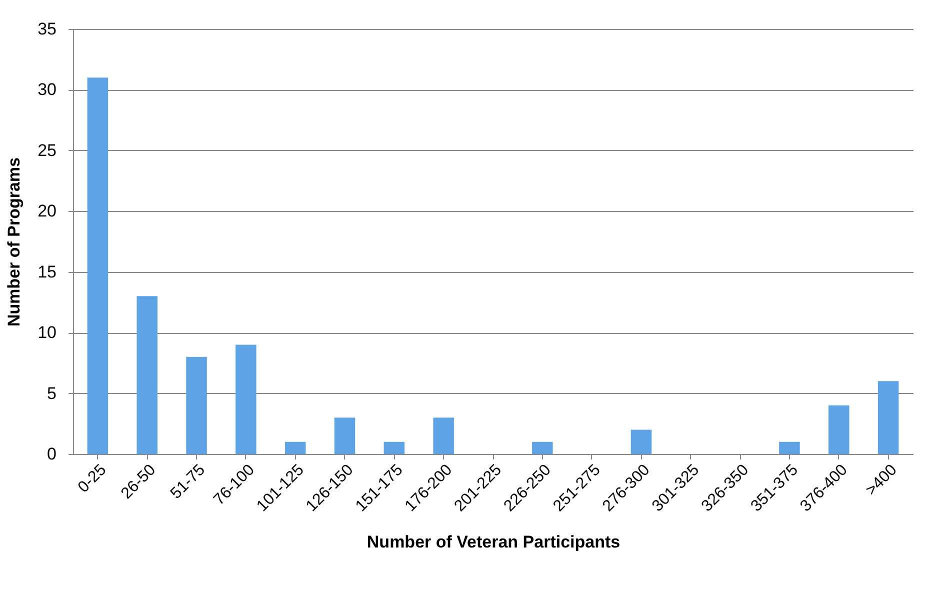 This screenshot has width=934, height=594. What do you see at coordinates (47, 332) in the screenshot?
I see `y-tick-label: 10` at bounding box center [47, 332].